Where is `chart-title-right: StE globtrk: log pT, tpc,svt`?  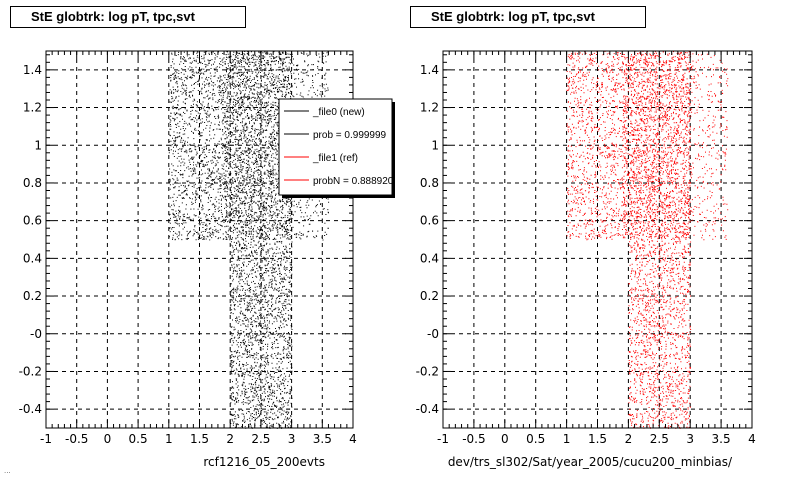
chart-title-right: StE globtrk: log pT, tpc,svt is located at coordinates (528, 17).